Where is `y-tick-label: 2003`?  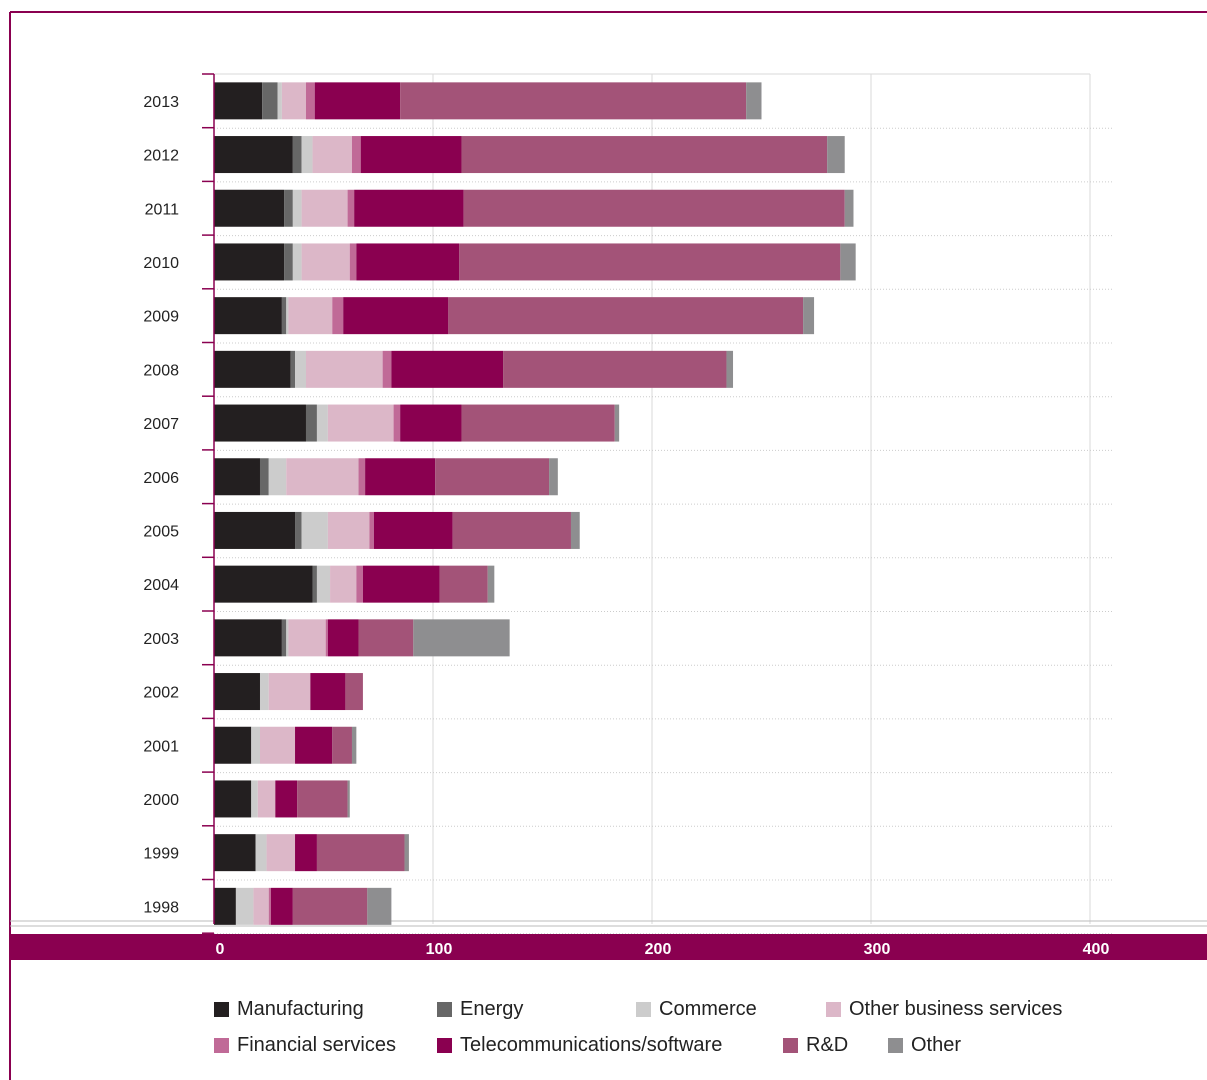 y-tick-label: 2003 is located at coordinates (161, 639).